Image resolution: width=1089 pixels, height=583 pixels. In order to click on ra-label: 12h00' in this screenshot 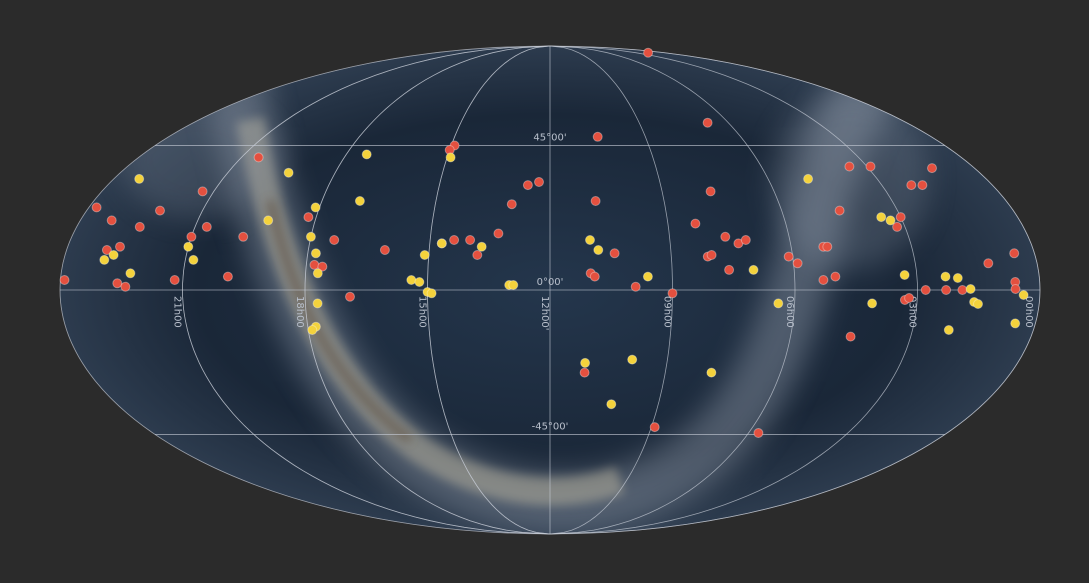, I will do `click(544, 313)`.